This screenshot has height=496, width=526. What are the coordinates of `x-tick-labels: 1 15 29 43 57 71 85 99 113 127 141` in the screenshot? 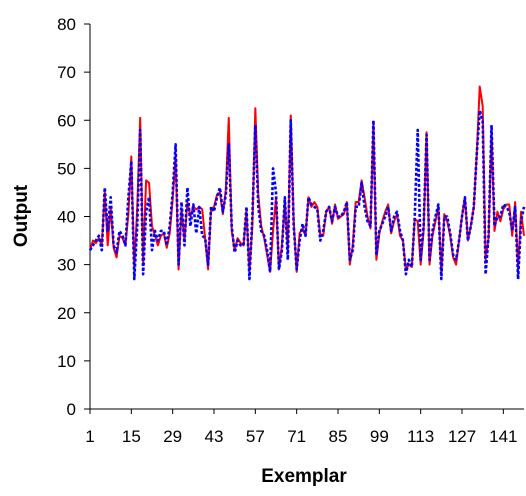 It's located at (301, 436).